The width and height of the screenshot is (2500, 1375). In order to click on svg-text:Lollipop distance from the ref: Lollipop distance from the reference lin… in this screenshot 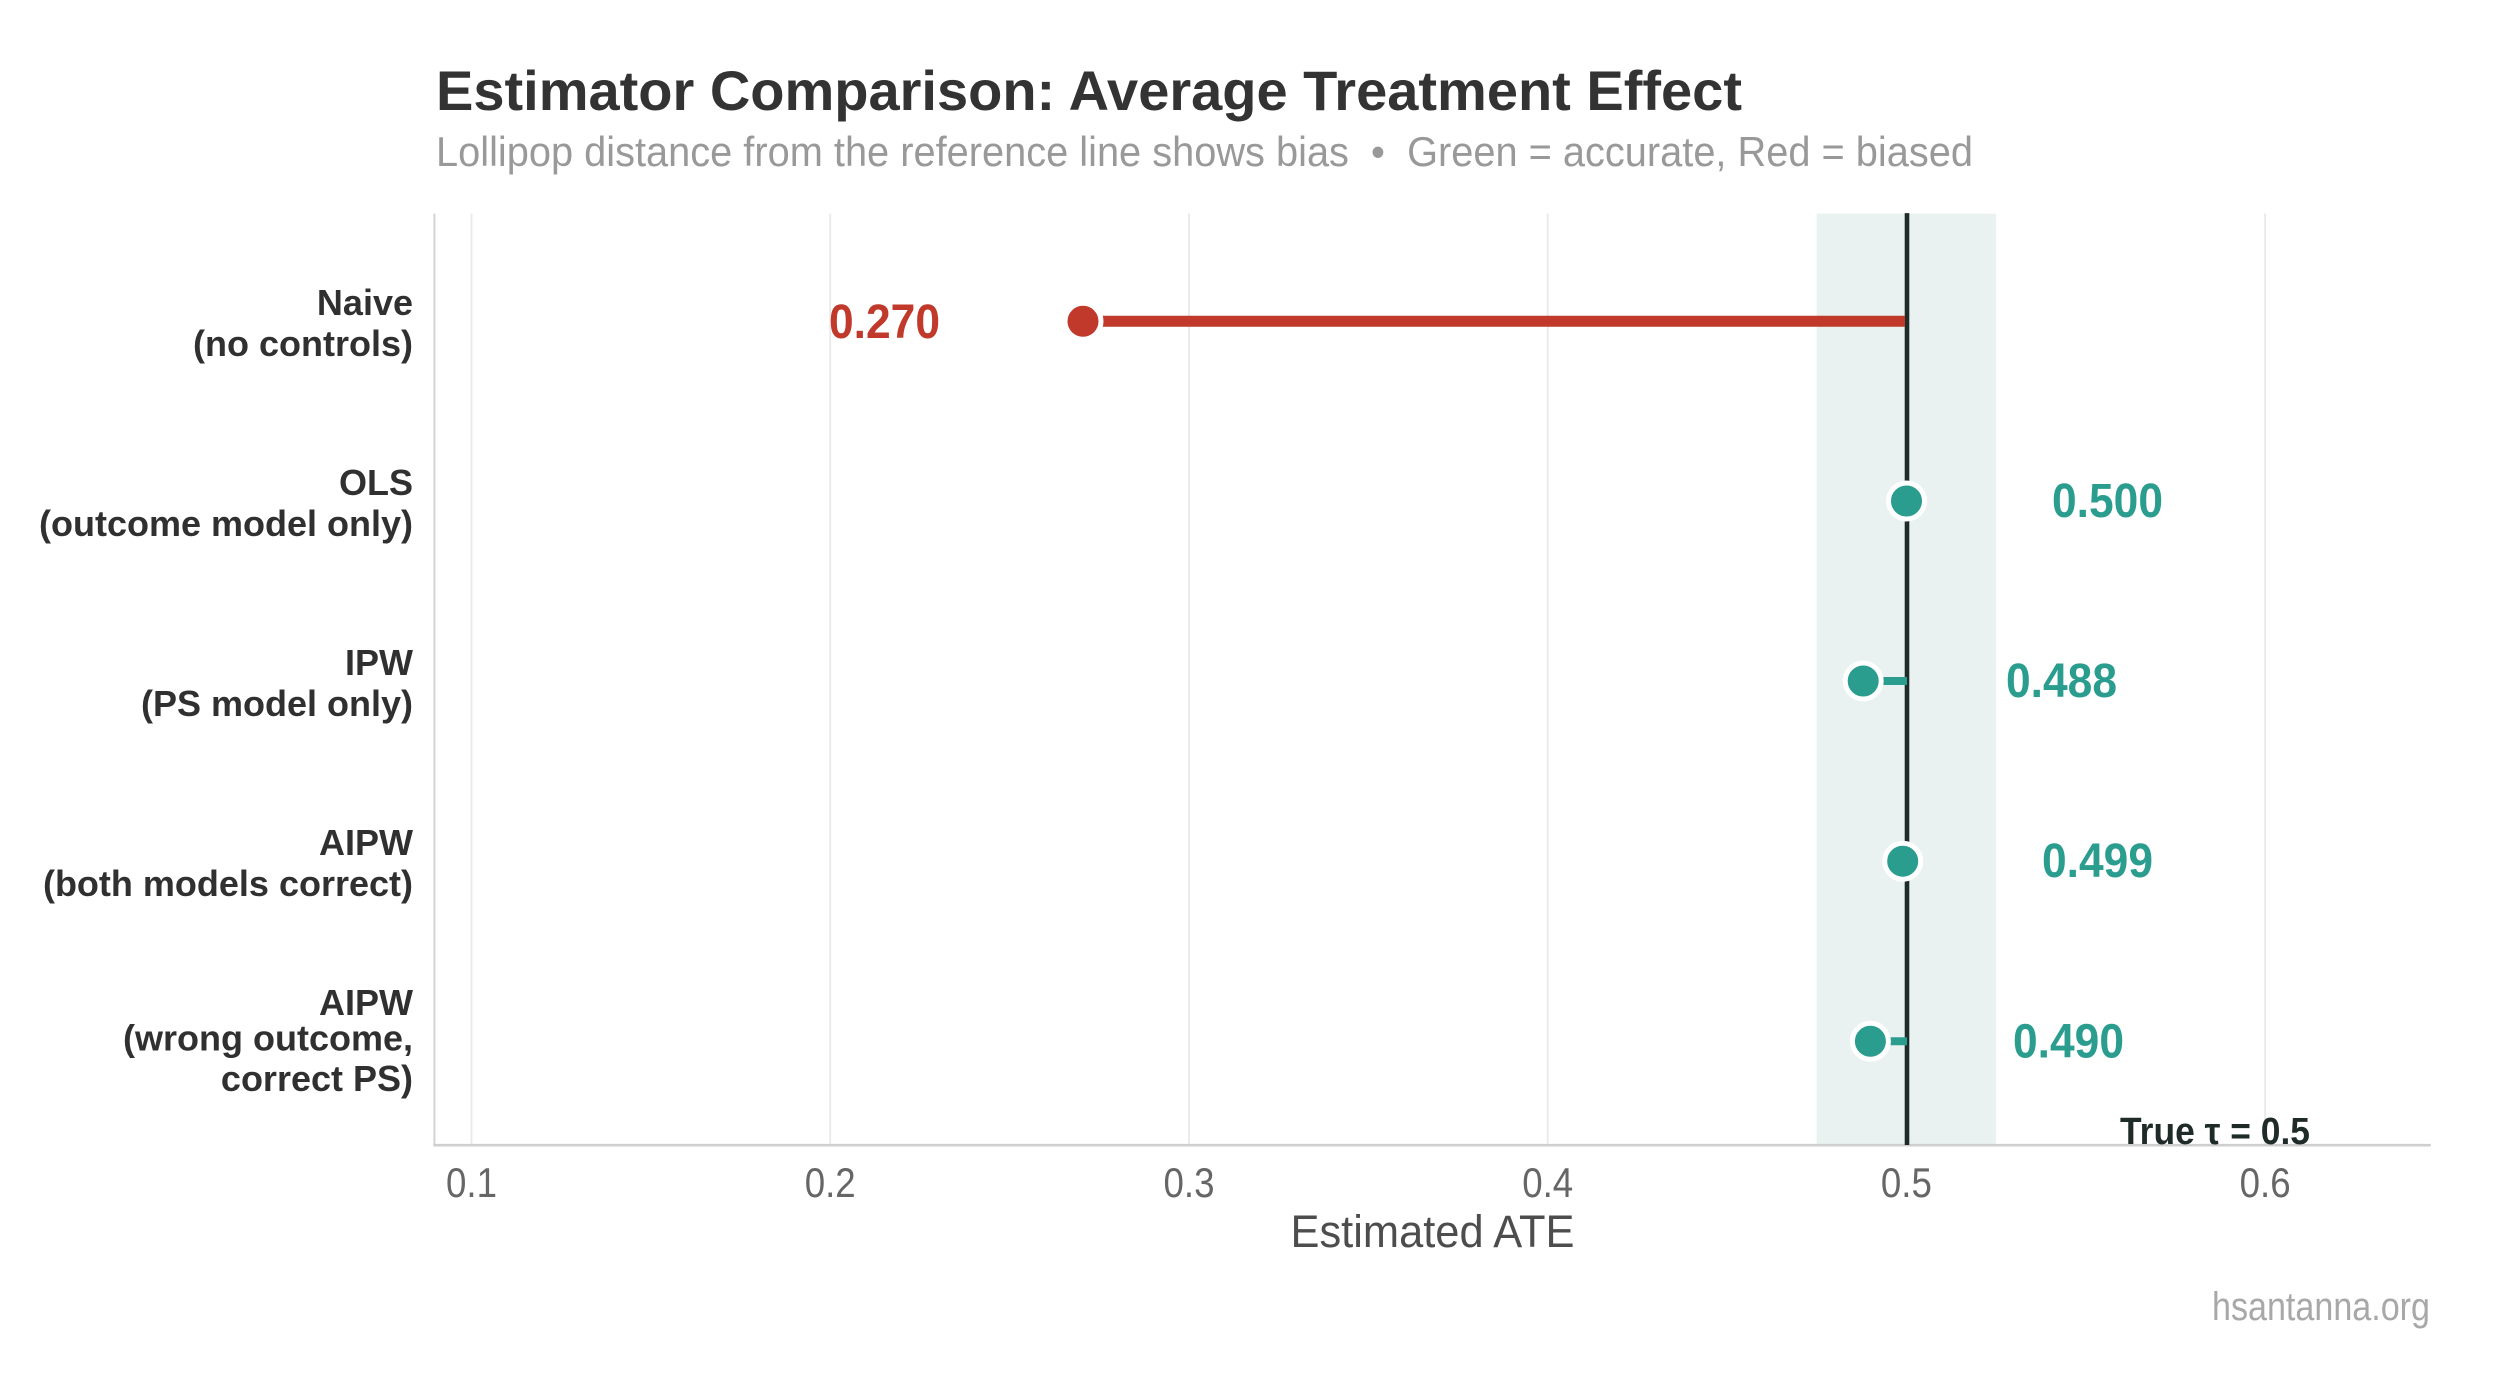, I will do `click(1204, 151)`.